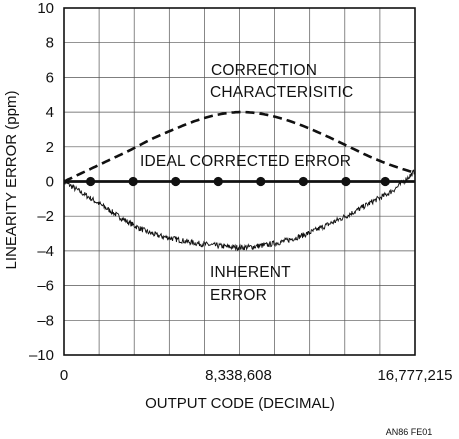  I want to click on annotation-ideal-corrected-error: IDEAL CORRECTED ERROR, so click(245, 161).